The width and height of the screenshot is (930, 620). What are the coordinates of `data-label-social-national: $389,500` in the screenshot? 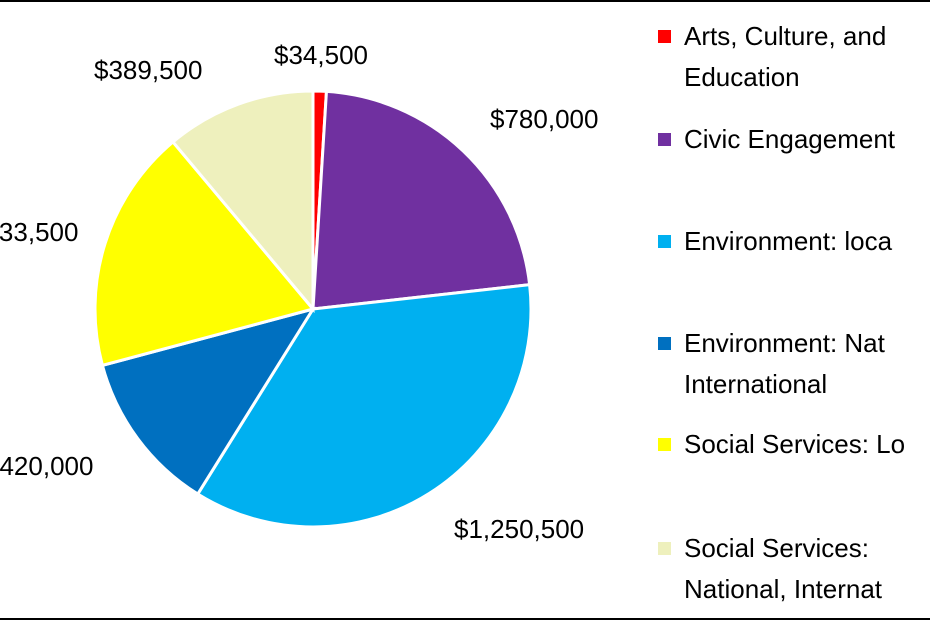 It's located at (148, 70).